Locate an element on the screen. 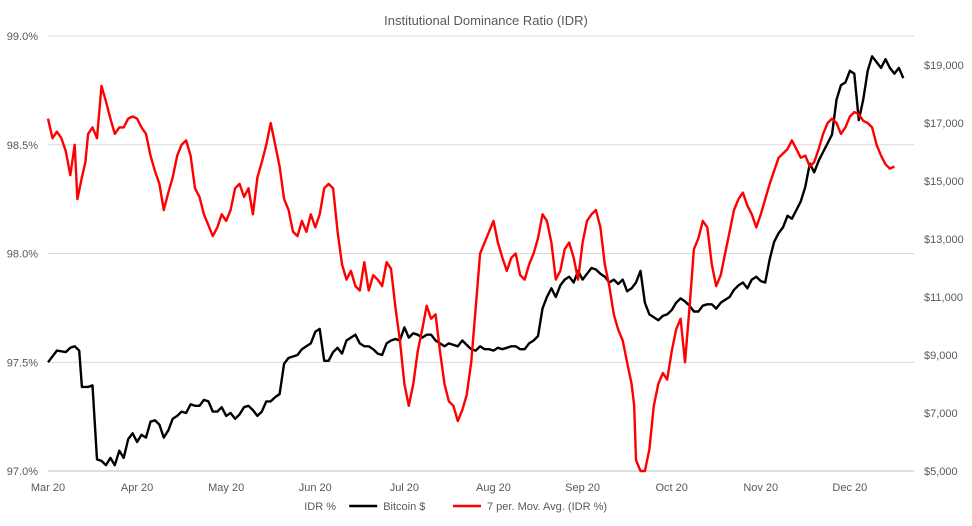  right-tick-label: $7,000 is located at coordinates (941, 414).